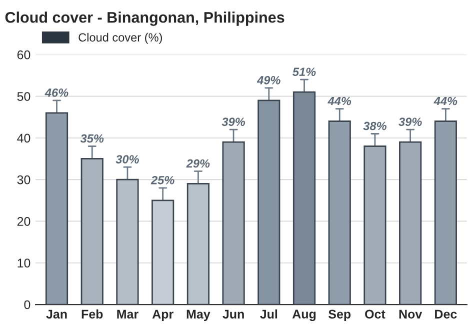  Describe the element at coordinates (198, 163) in the screenshot. I see `data-label: 29%` at that location.